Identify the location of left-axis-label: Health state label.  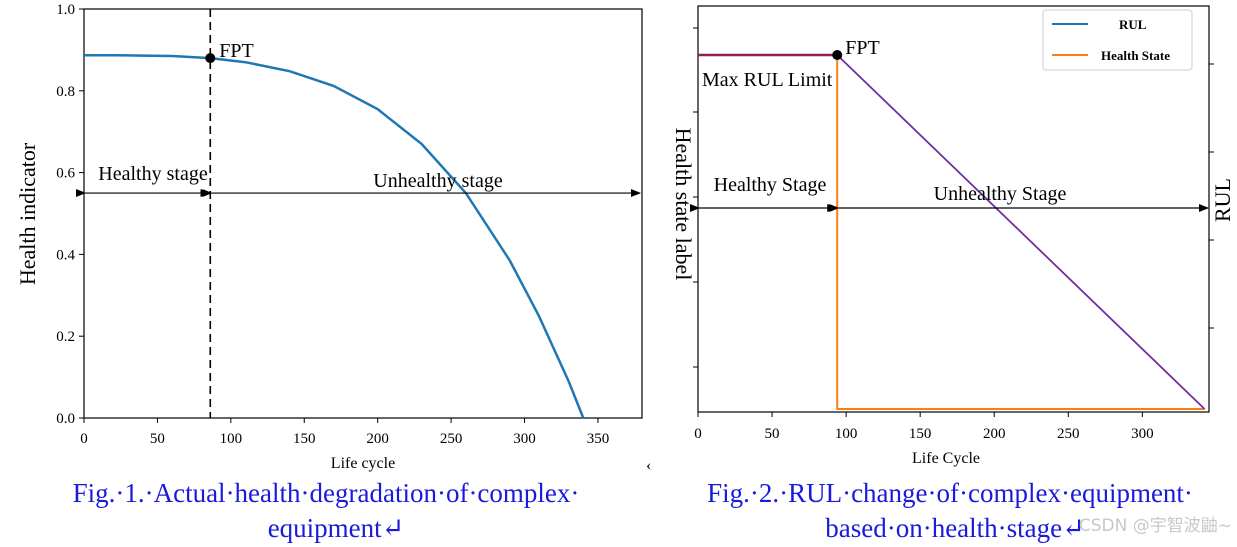
(683, 204).